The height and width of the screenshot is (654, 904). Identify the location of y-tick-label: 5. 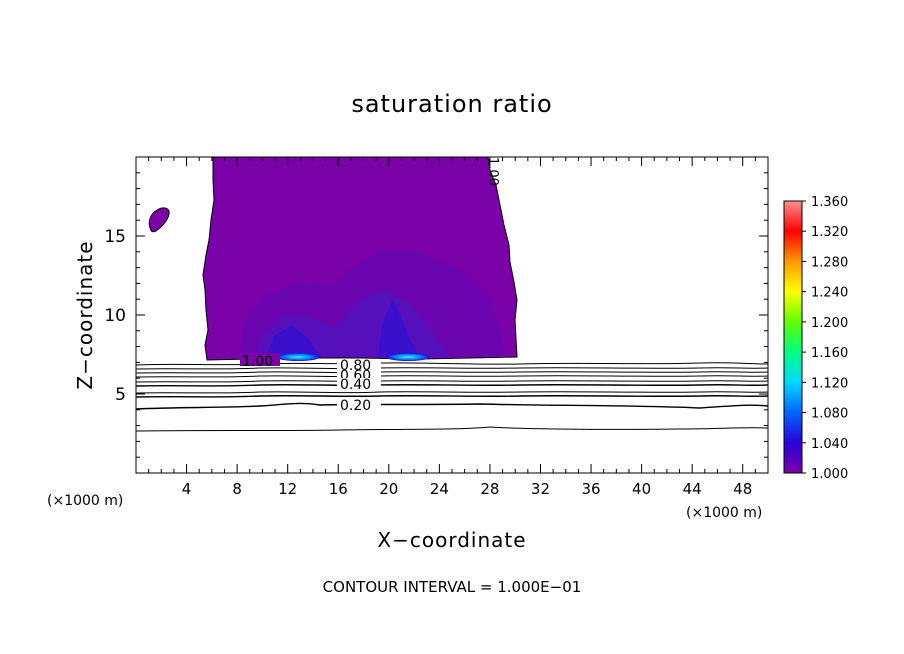
(120, 395).